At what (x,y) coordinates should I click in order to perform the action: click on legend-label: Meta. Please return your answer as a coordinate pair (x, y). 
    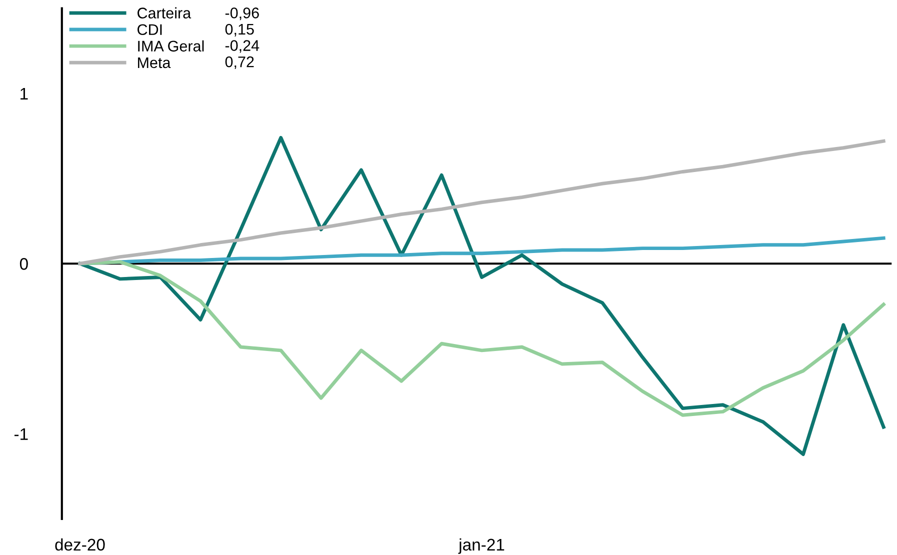
    Looking at the image, I should click on (154, 62).